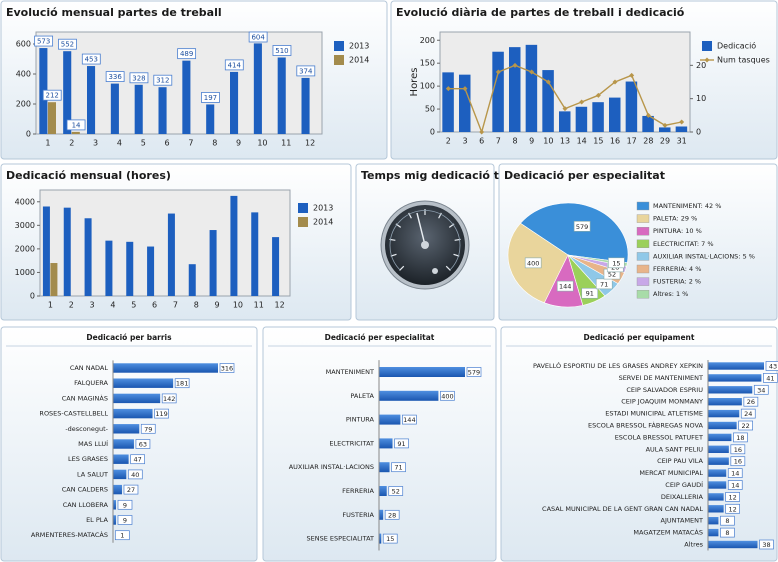 The height and width of the screenshot is (562, 778). I want to click on data-label: 63, so click(143, 445).